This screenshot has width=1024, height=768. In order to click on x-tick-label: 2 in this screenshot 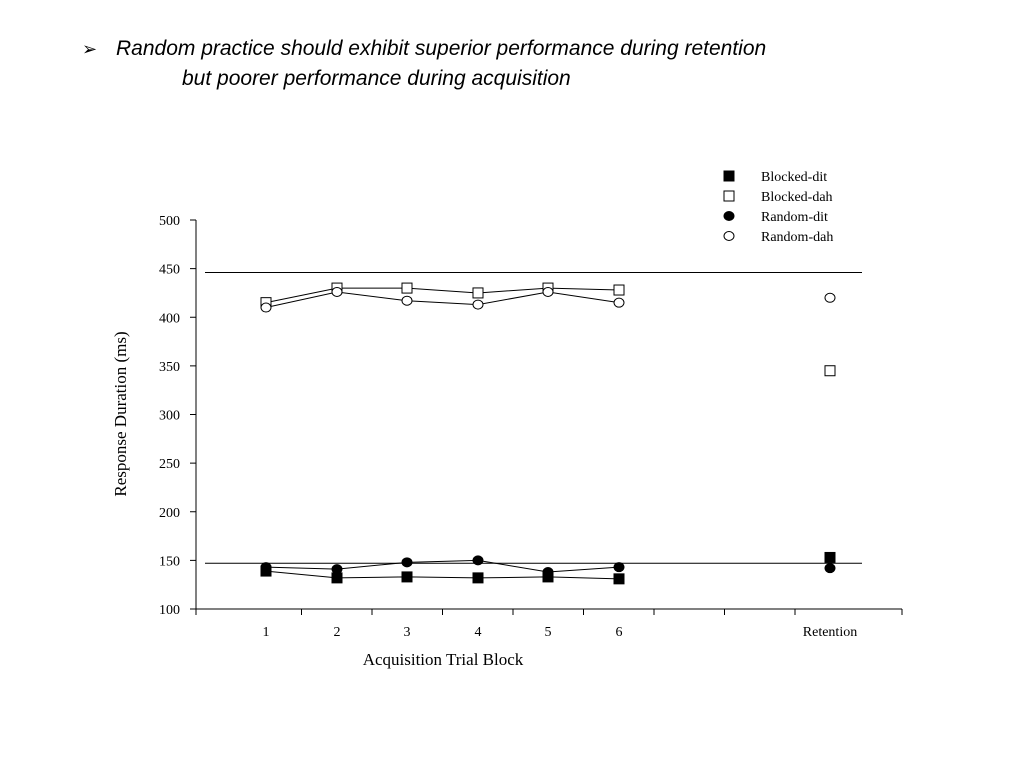, I will do `click(337, 632)`.